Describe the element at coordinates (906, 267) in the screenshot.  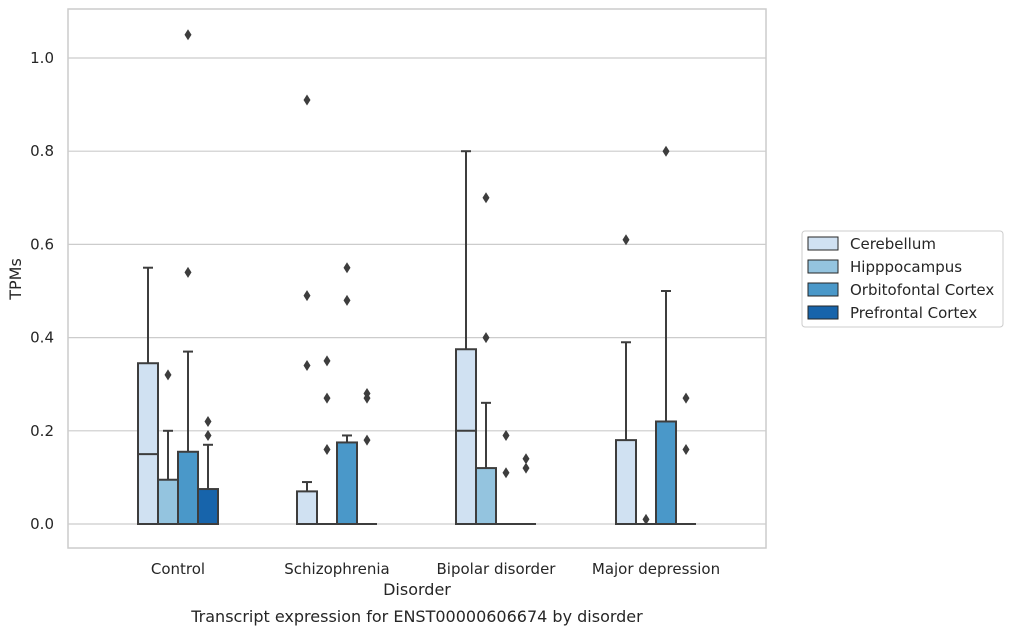
I see `legend-label: Hipppocampus` at that location.